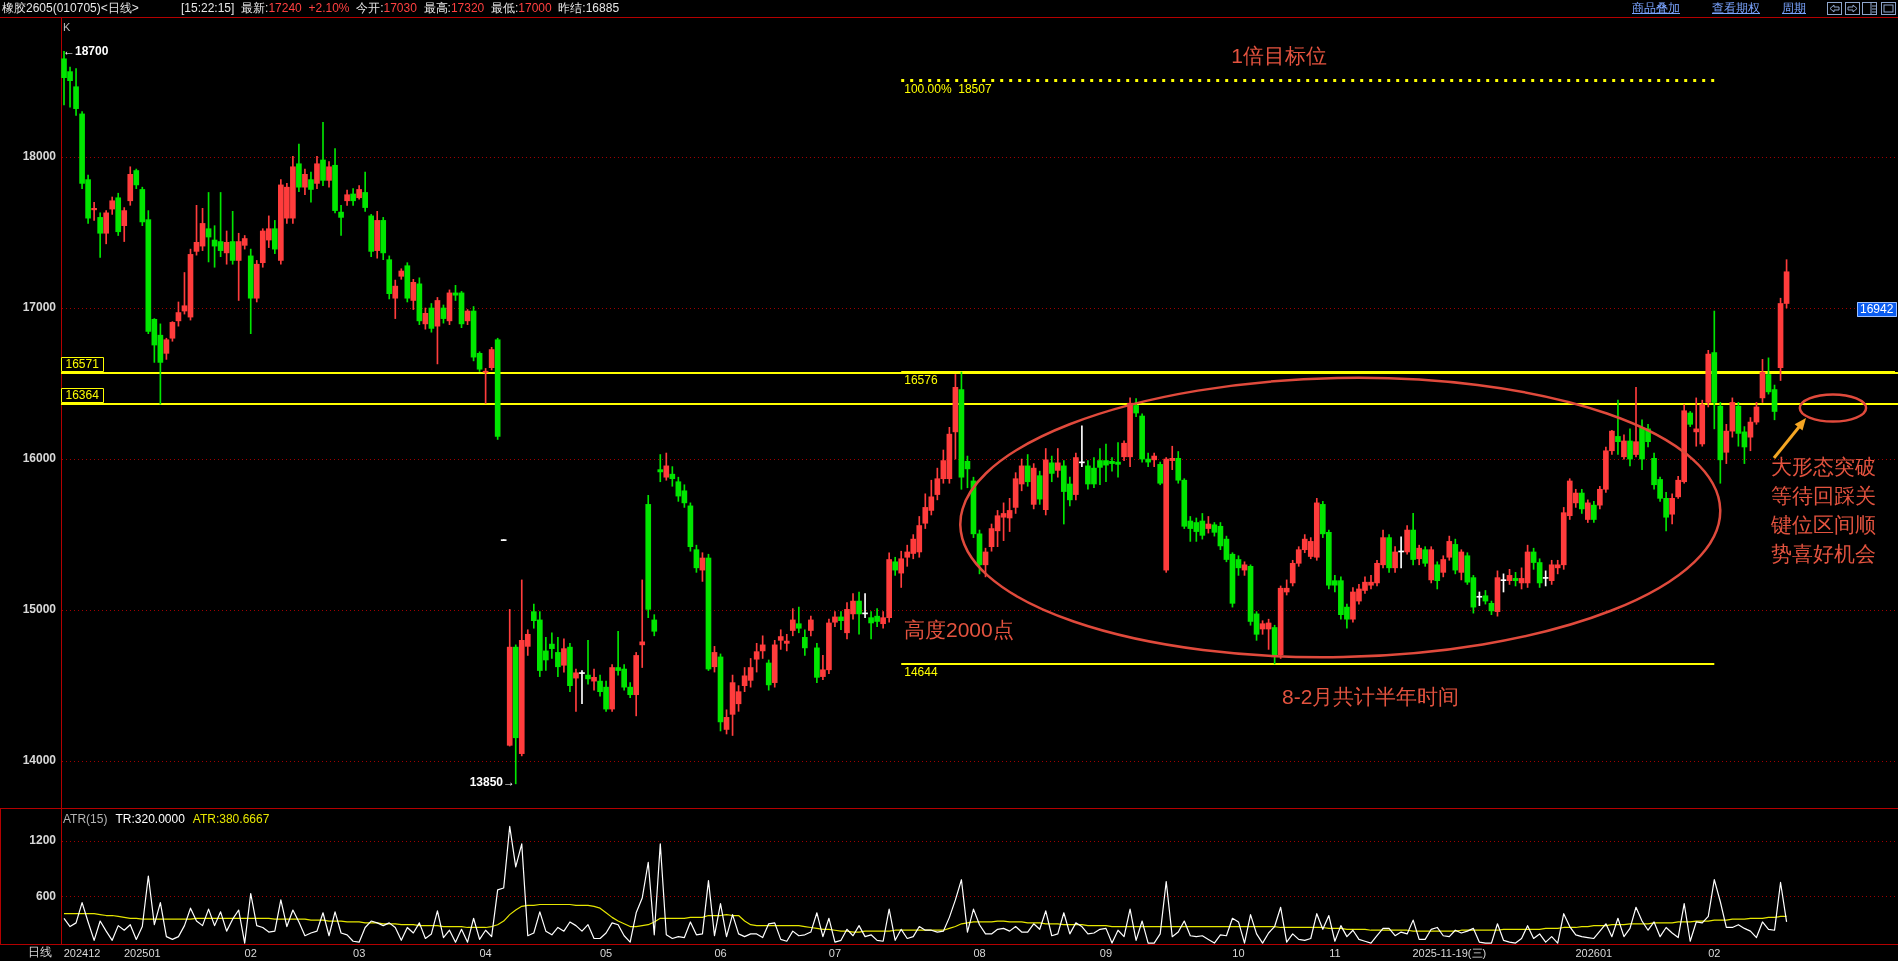 Image resolution: width=1898 pixels, height=961 pixels. I want to click on text: [15:22:15] 最新:17240 +2.10% 今开:17030 最高:17320 最低:17000 昨结:16885, so click(400, 8).